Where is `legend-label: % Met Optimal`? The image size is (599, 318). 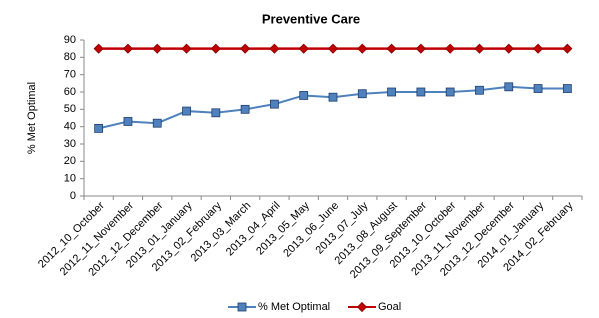 legend-label: % Met Optimal is located at coordinates (294, 307).